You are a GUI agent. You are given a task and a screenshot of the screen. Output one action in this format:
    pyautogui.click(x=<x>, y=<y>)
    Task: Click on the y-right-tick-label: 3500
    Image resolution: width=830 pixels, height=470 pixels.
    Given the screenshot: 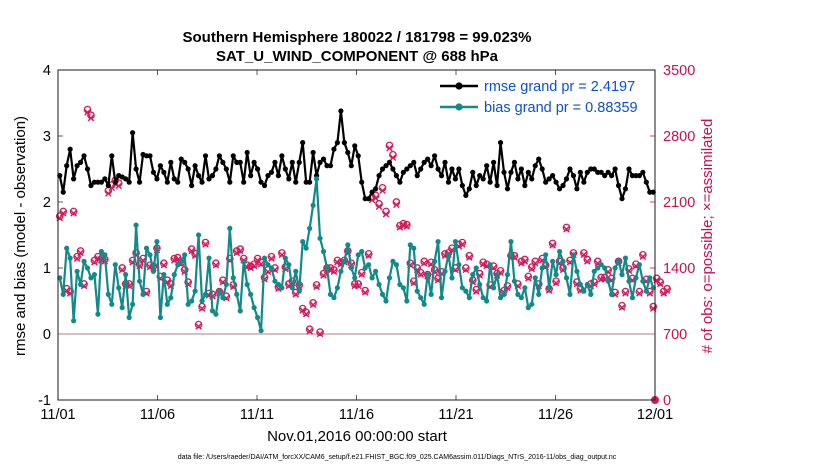 What is the action you would take?
    pyautogui.click(x=679, y=71)
    